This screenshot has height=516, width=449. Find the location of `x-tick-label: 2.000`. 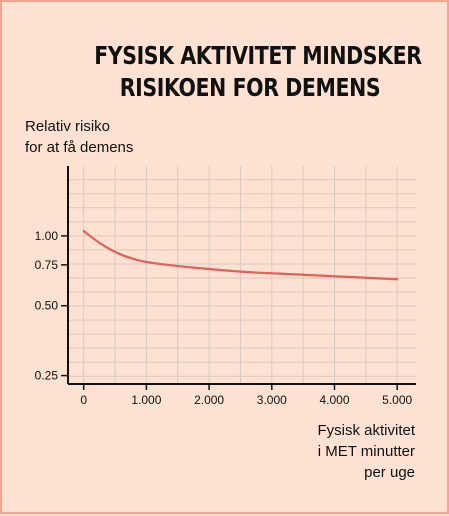

x-tick-label: 2.000 is located at coordinates (209, 400).